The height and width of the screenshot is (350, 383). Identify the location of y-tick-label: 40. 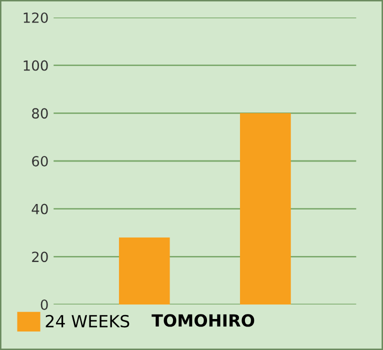
(40, 209).